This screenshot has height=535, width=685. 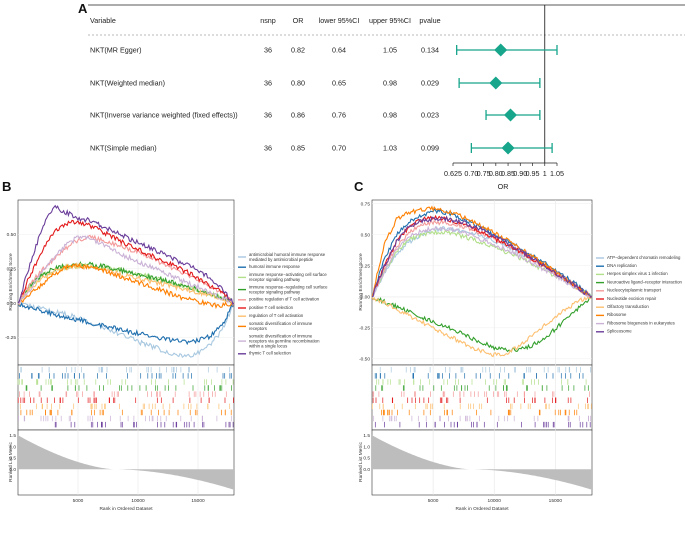 I want to click on forest-axis-tick-label: 0.70, so click(x=471, y=173).